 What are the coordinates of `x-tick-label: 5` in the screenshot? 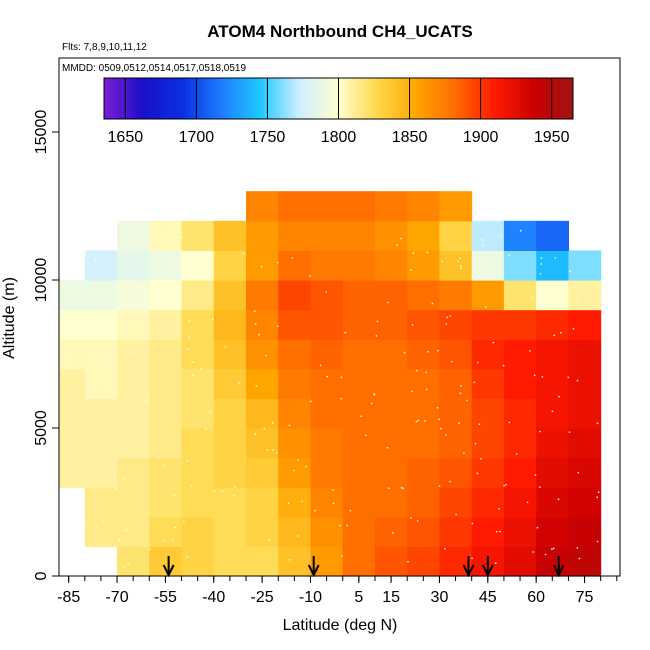 It's located at (358, 597).